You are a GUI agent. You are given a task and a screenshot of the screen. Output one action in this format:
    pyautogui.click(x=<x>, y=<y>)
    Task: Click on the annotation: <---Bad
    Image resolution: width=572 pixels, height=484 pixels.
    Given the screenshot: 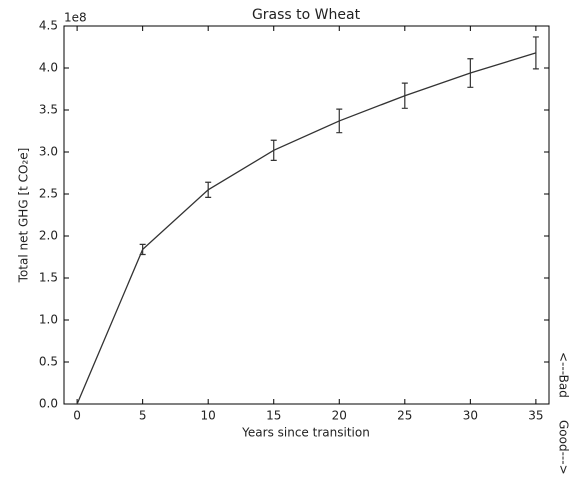 What is the action you would take?
    pyautogui.click(x=564, y=375)
    